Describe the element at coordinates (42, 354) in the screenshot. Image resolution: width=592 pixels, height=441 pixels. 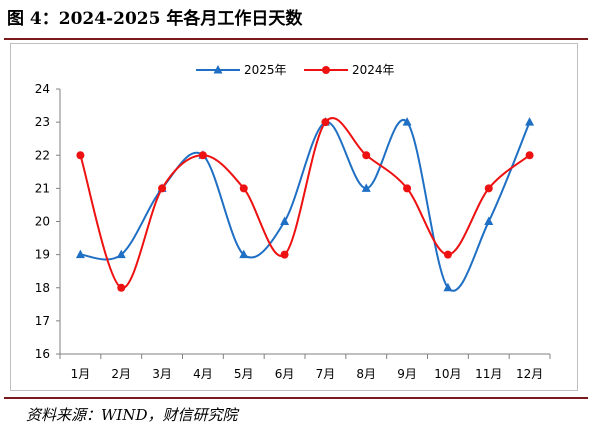
I see `y-tick-label: 16` at that location.